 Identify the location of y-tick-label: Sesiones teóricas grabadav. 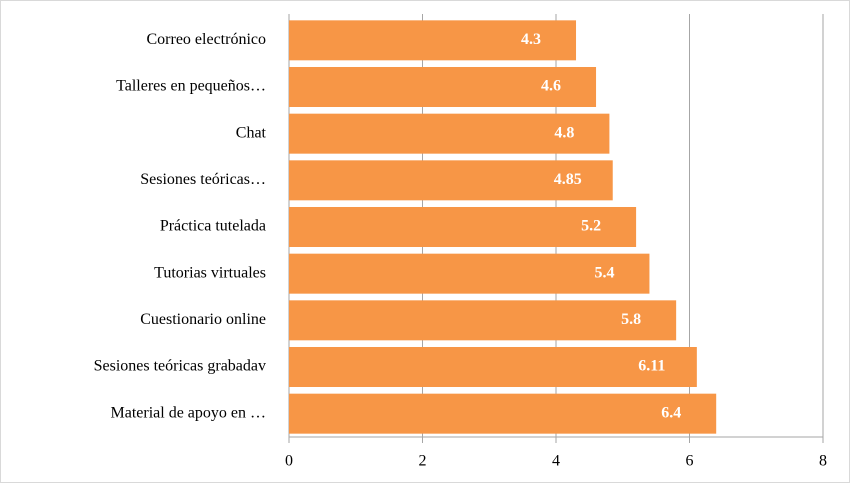
(180, 366).